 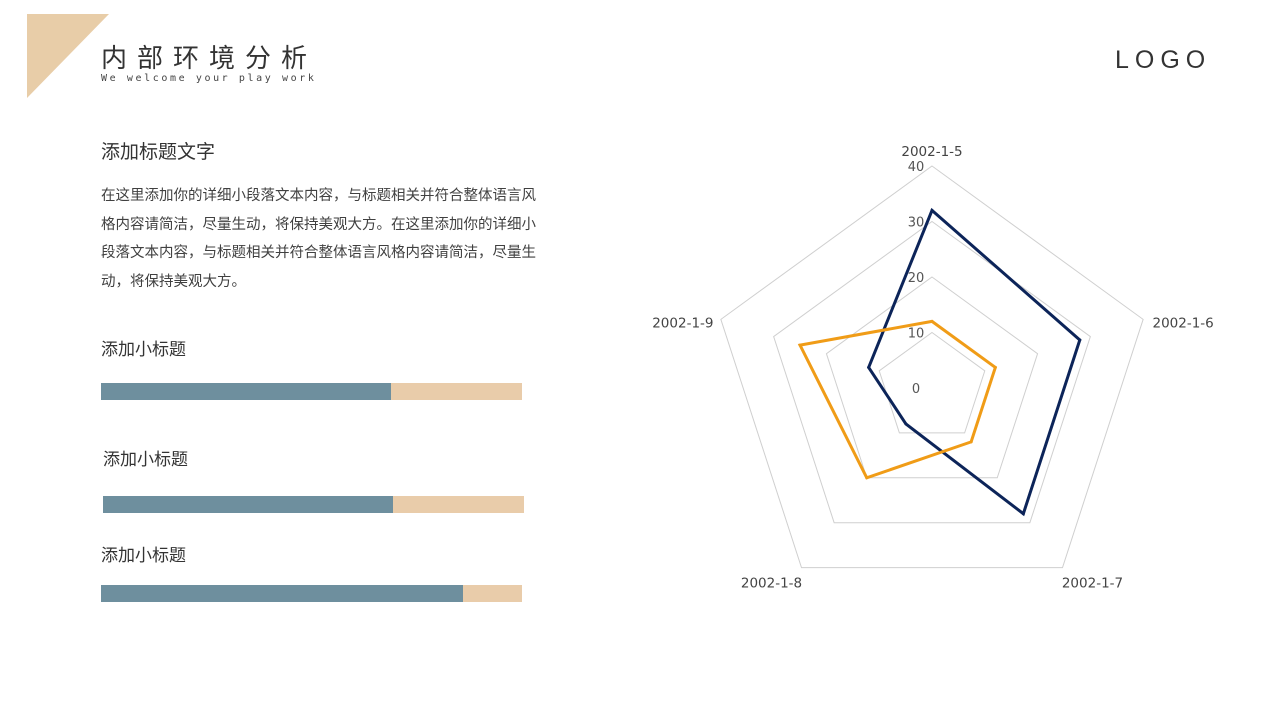 I want to click on tick-label-3: 30, so click(x=916, y=223).